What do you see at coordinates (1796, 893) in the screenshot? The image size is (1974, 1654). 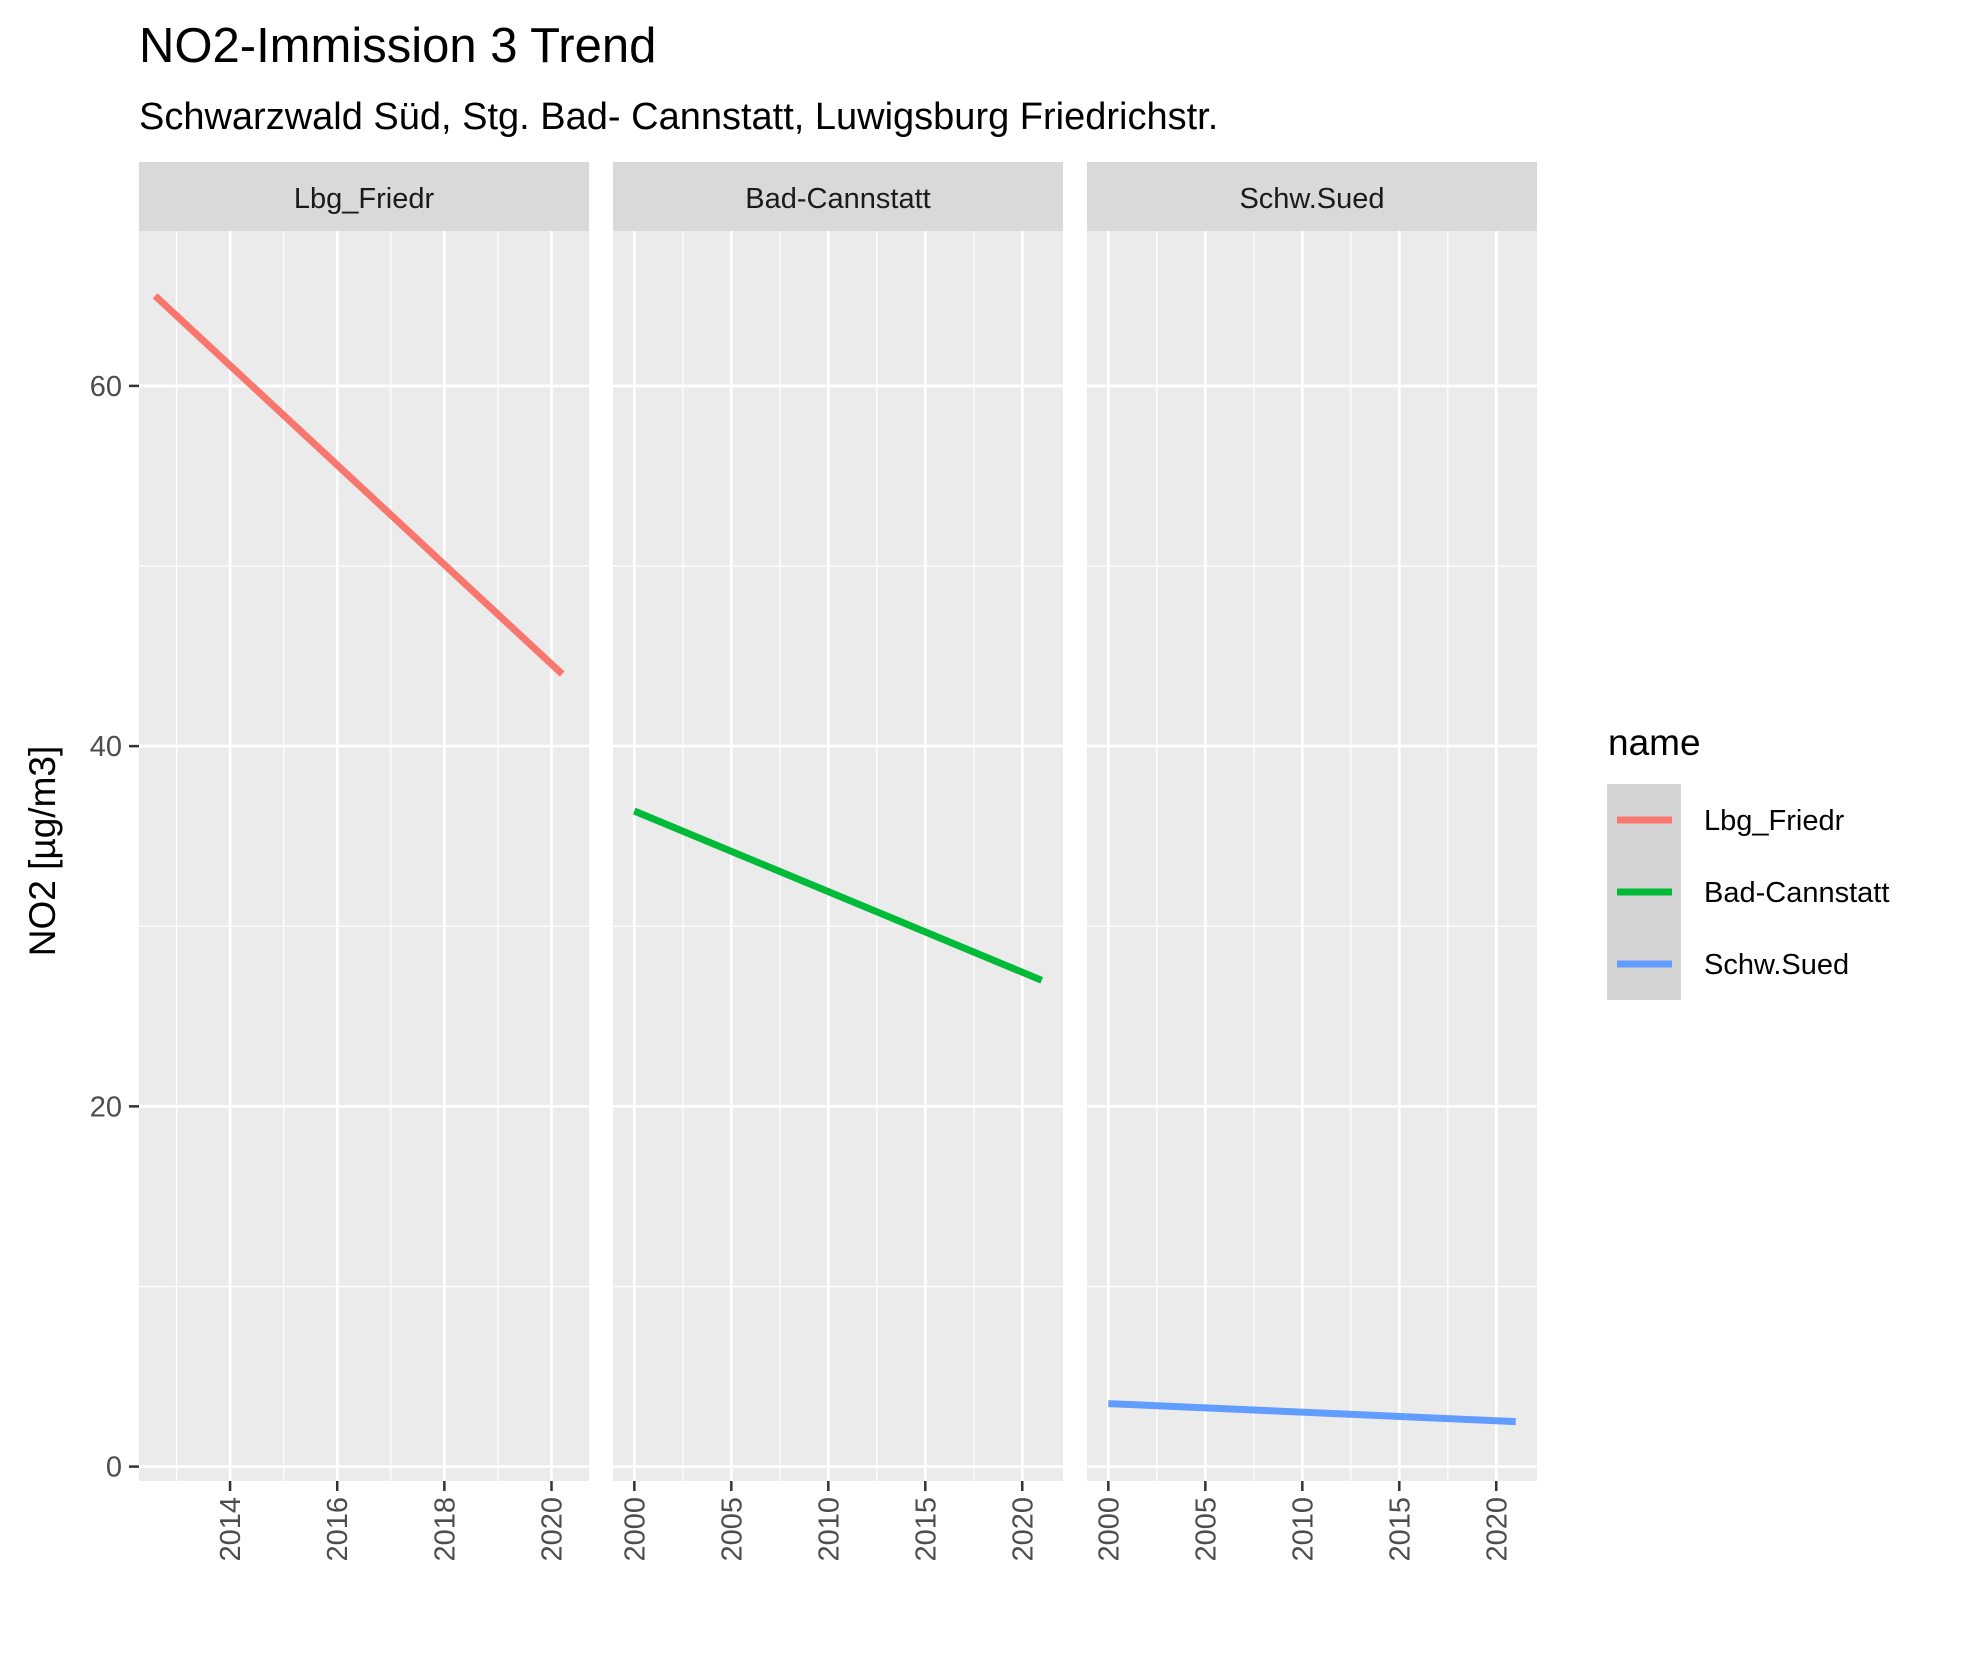 I see `legend-label: Bad-Cannstatt` at bounding box center [1796, 893].